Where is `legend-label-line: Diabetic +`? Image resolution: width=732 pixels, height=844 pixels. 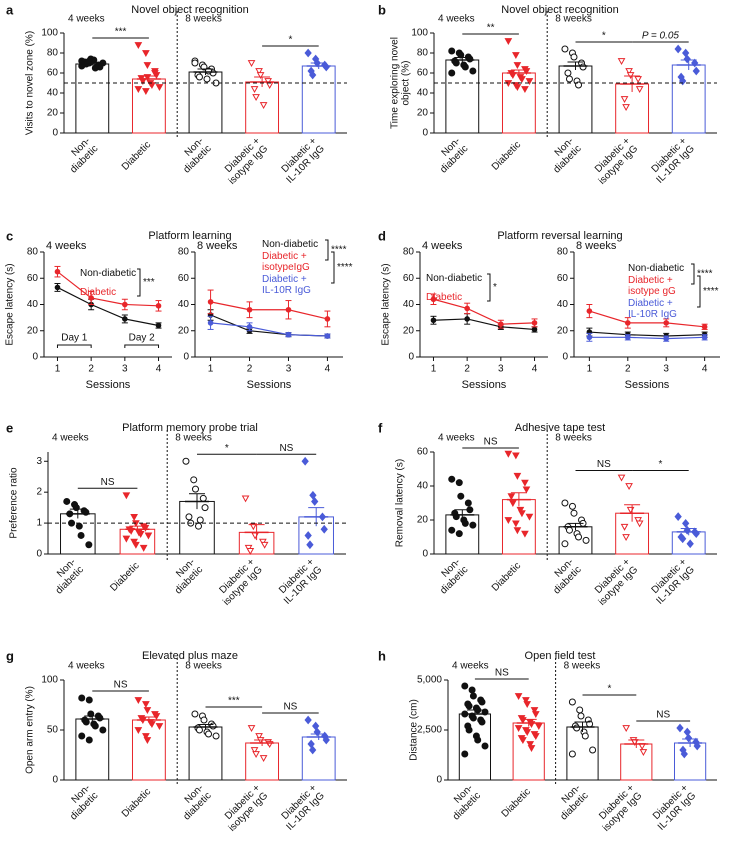
legend-label-line: Diabetic + is located at coordinates (650, 280).